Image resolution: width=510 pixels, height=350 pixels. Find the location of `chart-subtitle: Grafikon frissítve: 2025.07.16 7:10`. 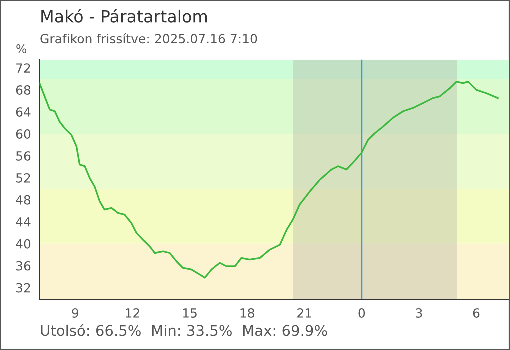

chart-subtitle: Grafikon frissítve: 2025.07.16 7:10 is located at coordinates (149, 38).